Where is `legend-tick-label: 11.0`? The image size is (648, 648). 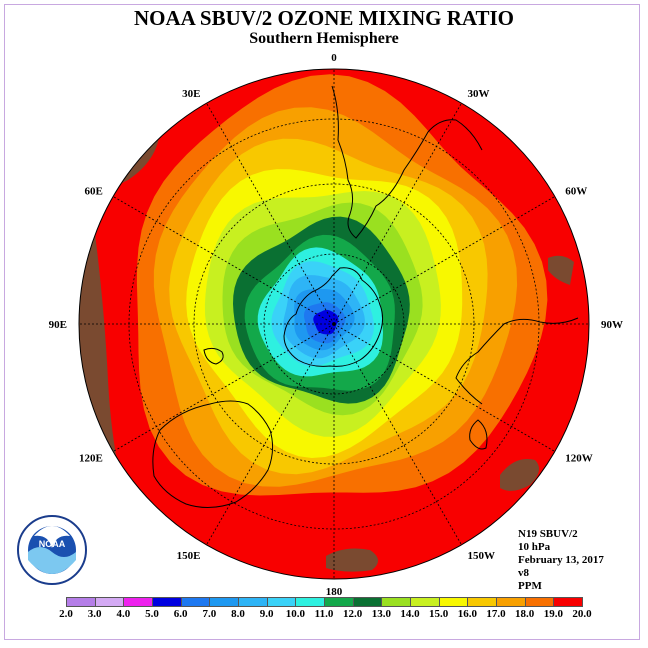 legend-tick-label: 11.0 is located at coordinates (324, 614).